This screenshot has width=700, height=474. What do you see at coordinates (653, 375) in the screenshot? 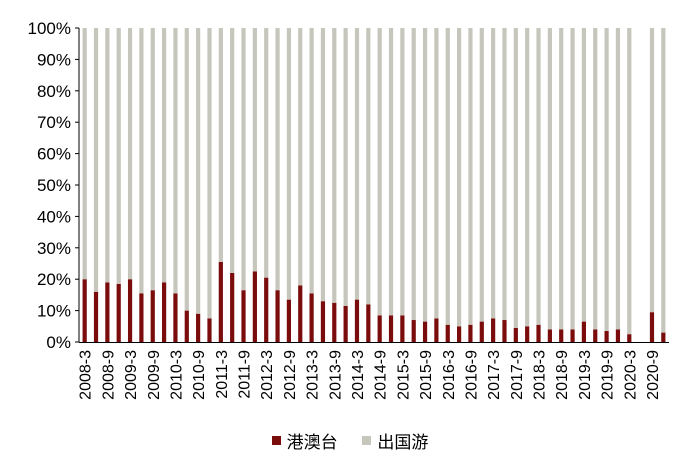
I see `x-tick-label: 2020-9` at bounding box center [653, 375].